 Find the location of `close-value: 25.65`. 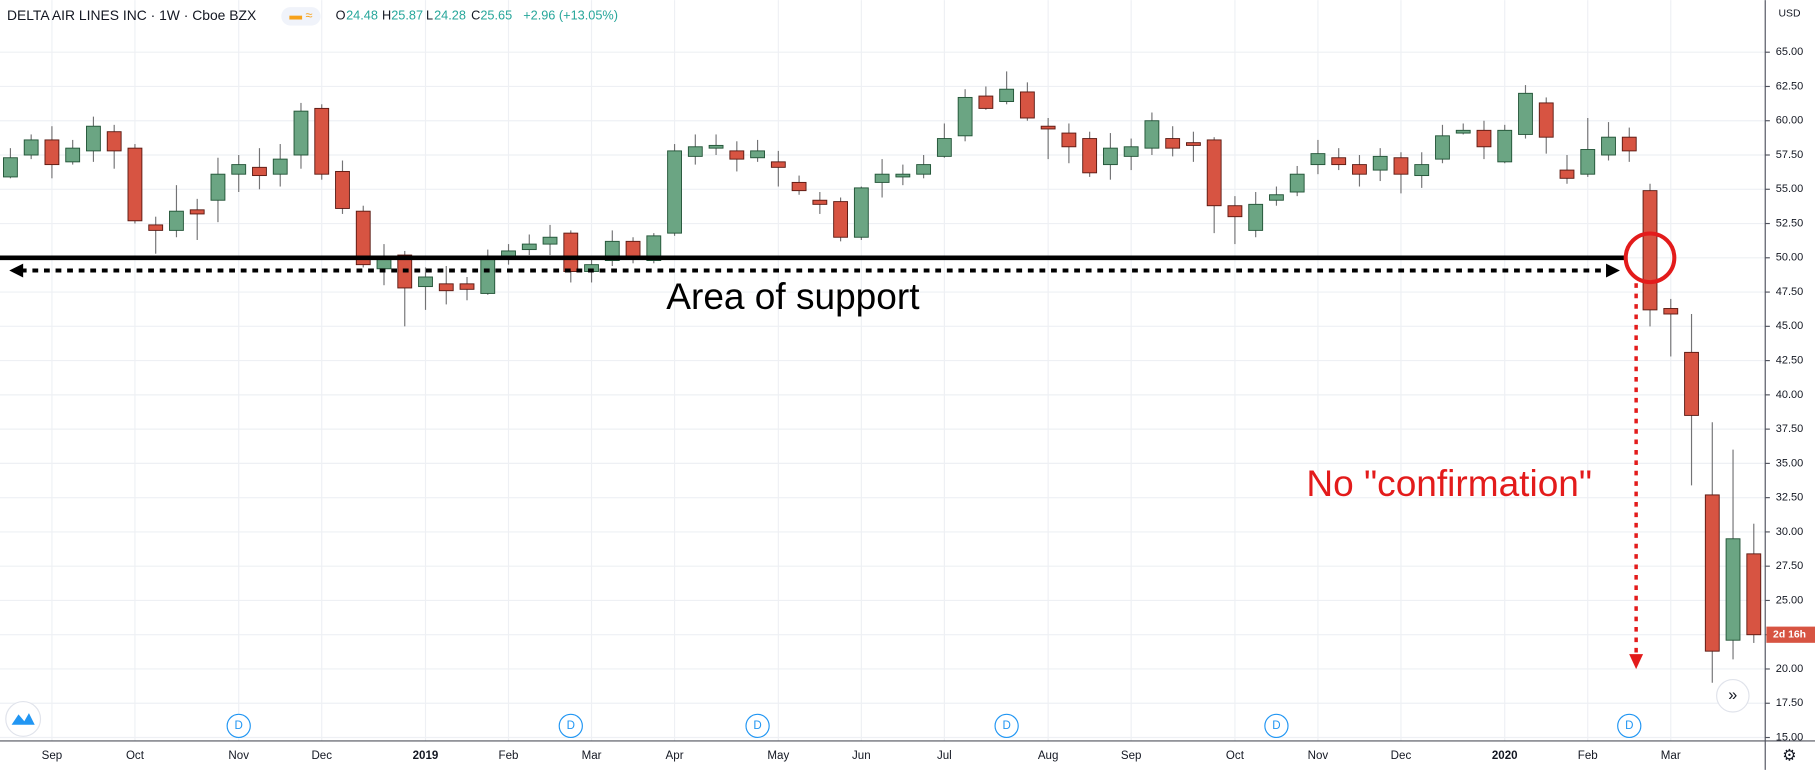

close-value: 25.65 is located at coordinates (496, 15).